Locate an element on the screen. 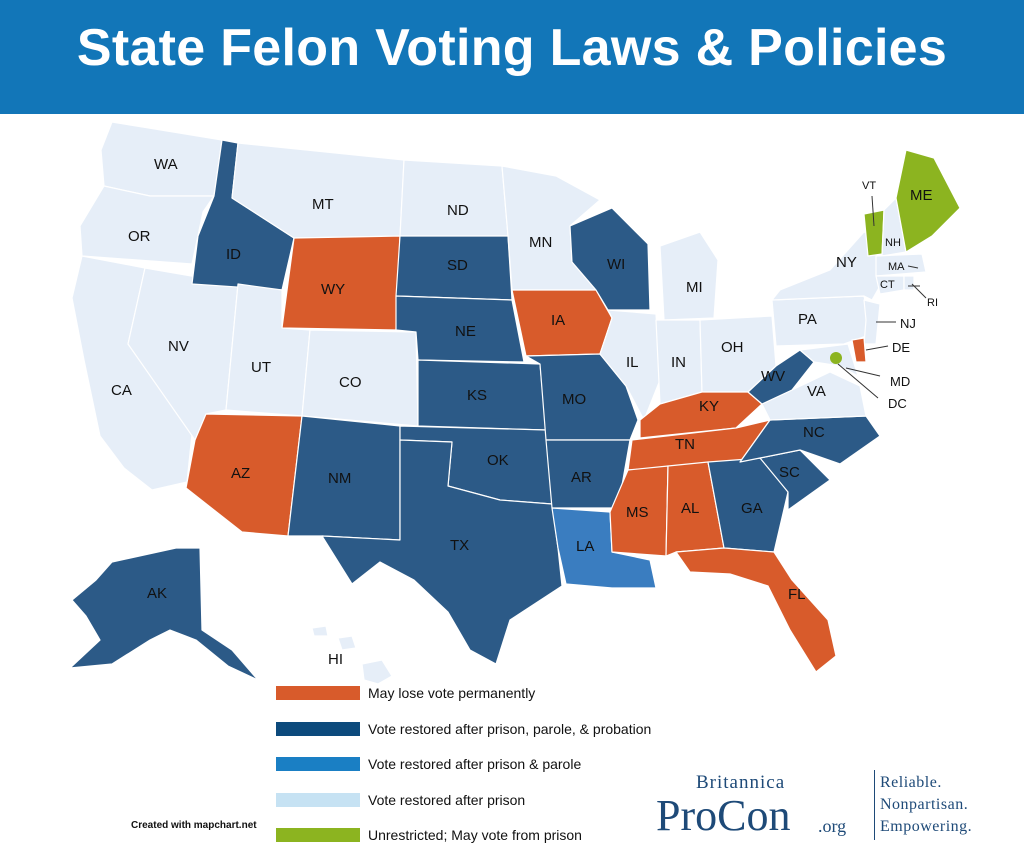 The height and width of the screenshot is (864, 1024). brand-procon: ProCon is located at coordinates (723, 815).